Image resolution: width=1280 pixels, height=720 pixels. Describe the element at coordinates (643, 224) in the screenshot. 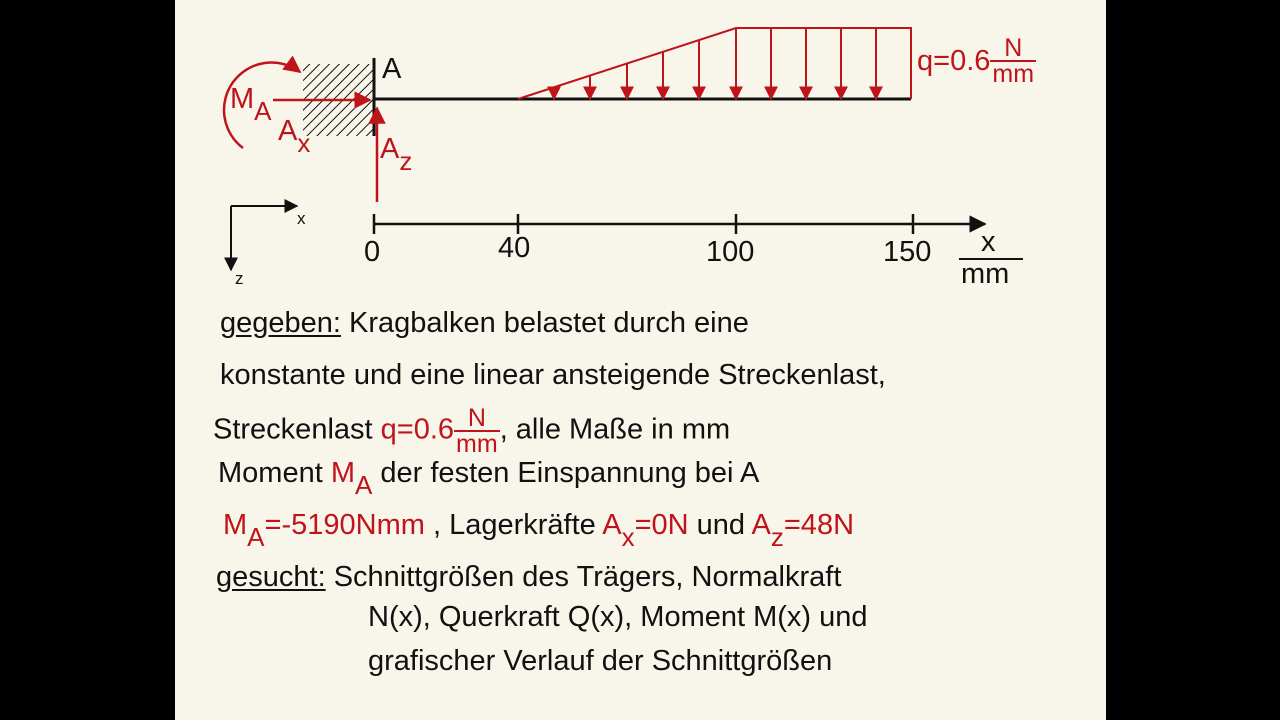

I see `axis-tick-marks` at that location.